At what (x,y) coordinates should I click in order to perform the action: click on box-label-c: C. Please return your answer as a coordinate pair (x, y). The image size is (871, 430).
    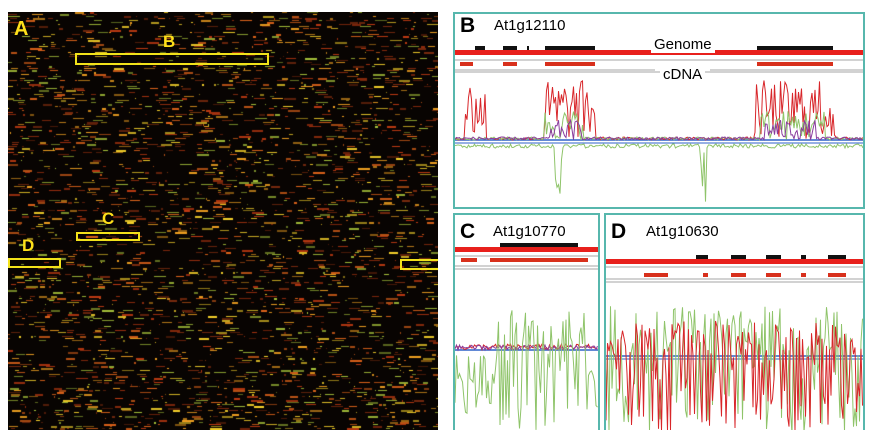
    Looking at the image, I should click on (108, 218).